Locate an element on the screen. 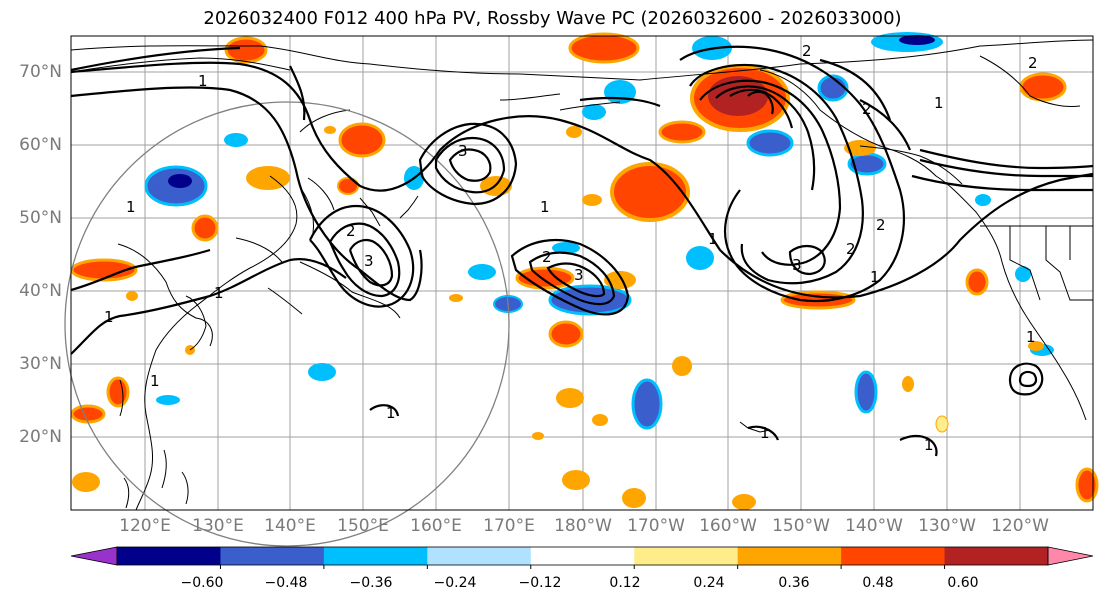 The height and width of the screenshot is (604, 1105). lat-label: 60°N is located at coordinates (40, 145).